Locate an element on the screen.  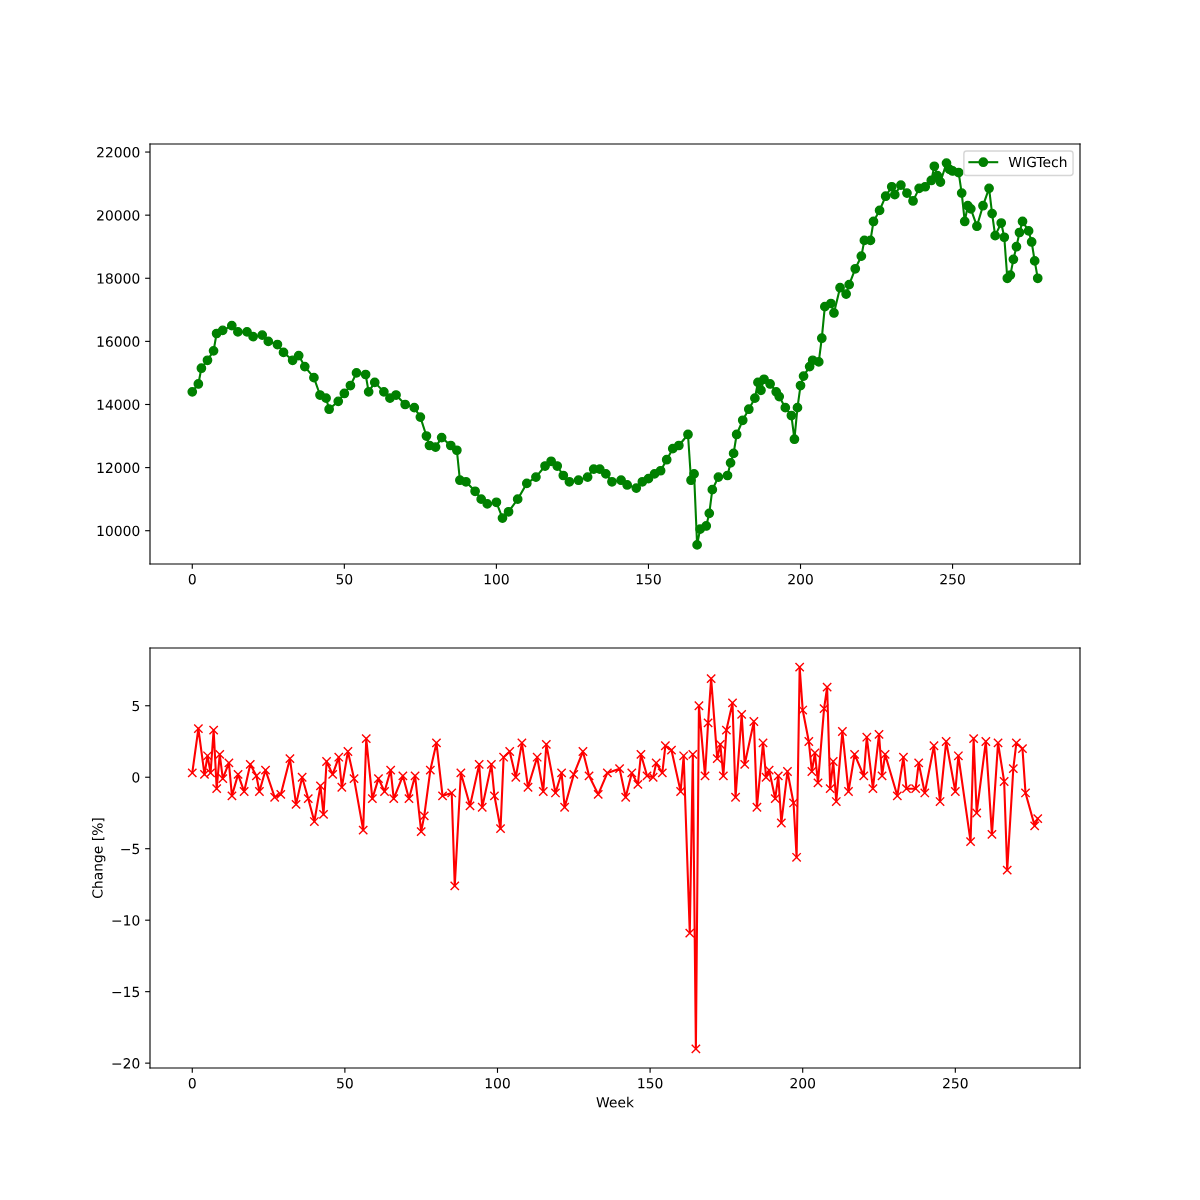
y-tick-label: 14000 is located at coordinates (118, 404).